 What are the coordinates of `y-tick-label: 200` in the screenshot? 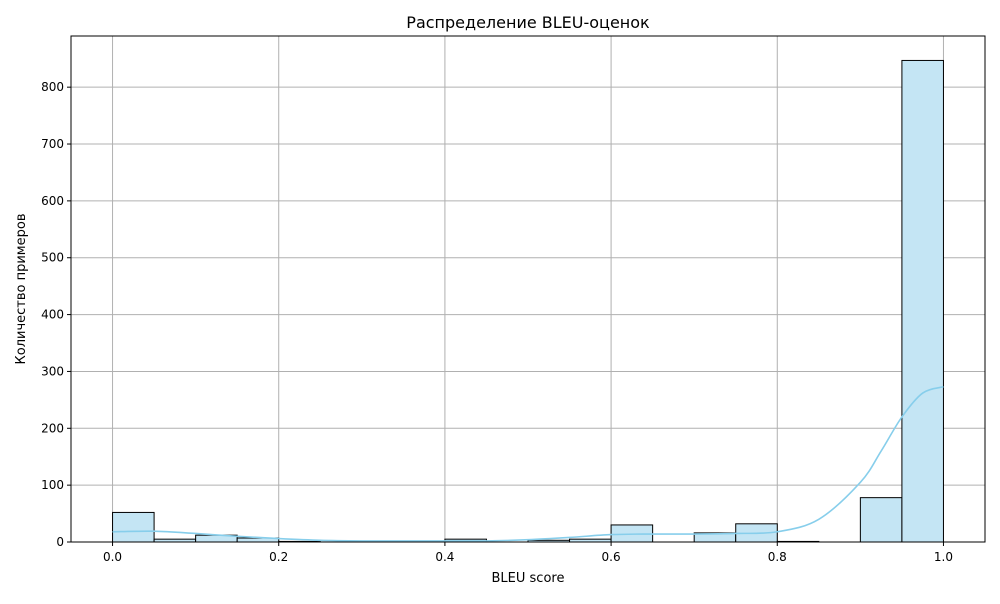 It's located at (52, 428).